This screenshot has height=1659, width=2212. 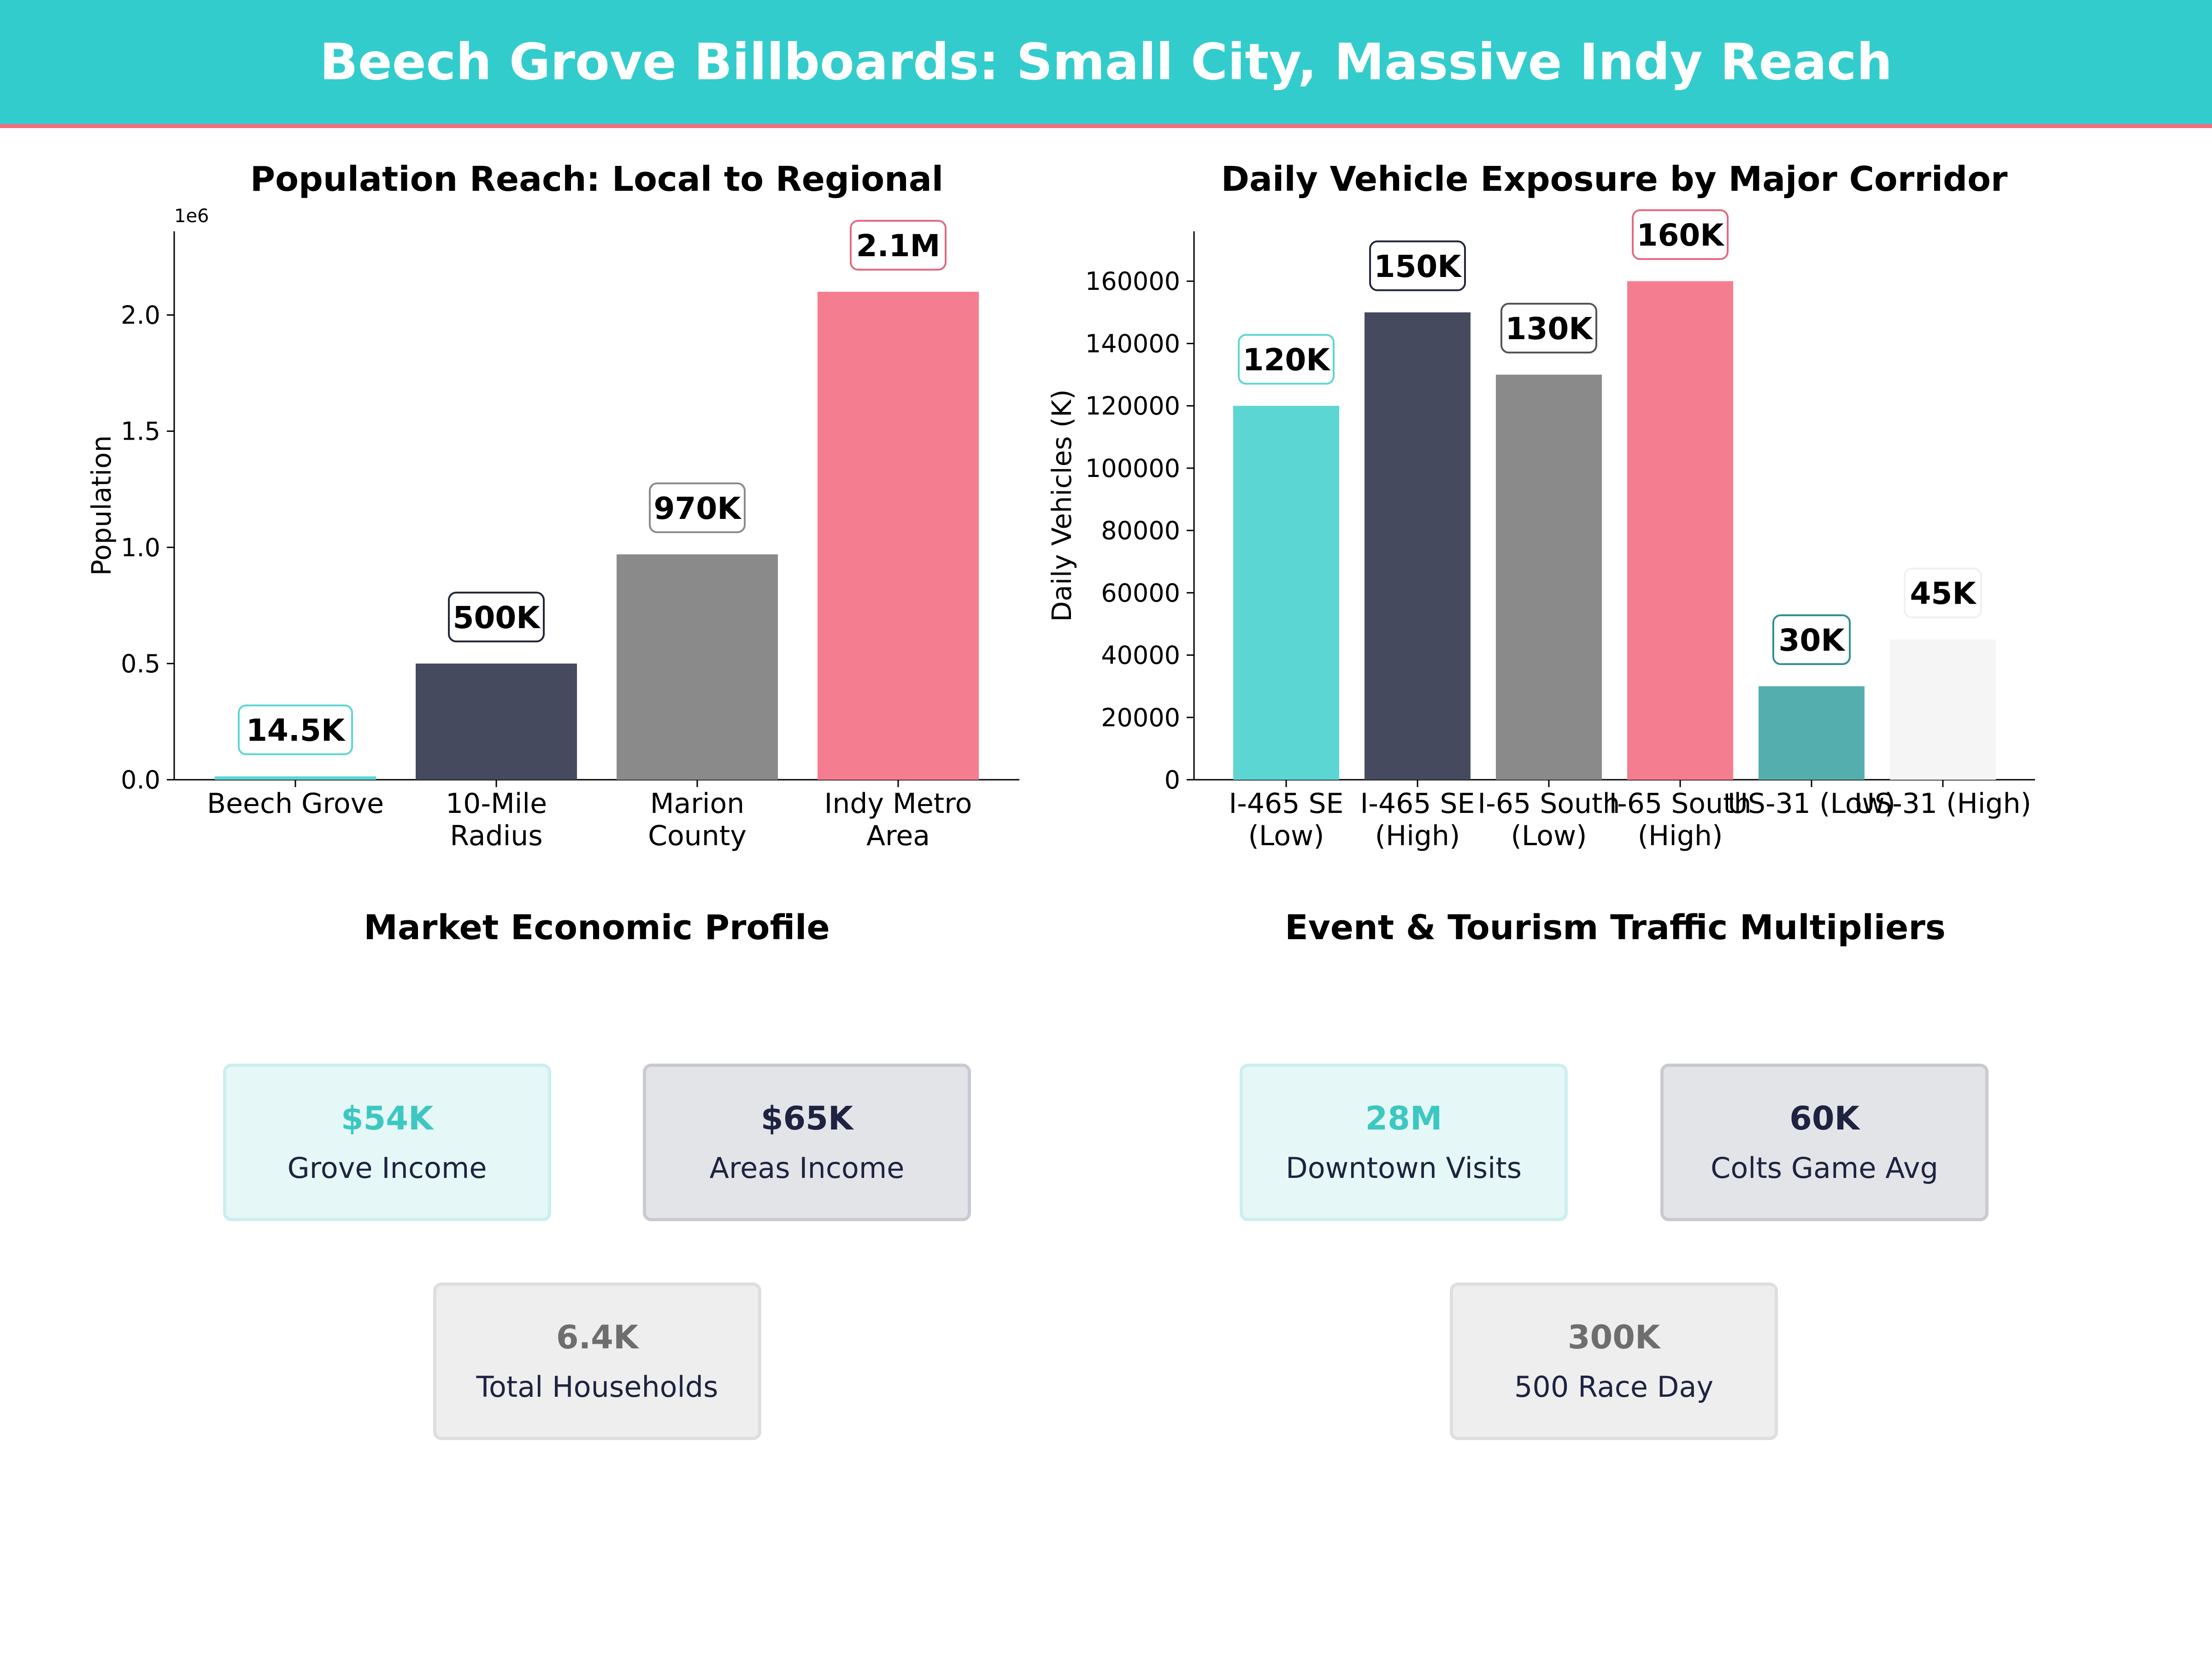 I want to click on data-label: 130K, so click(x=1550, y=329).